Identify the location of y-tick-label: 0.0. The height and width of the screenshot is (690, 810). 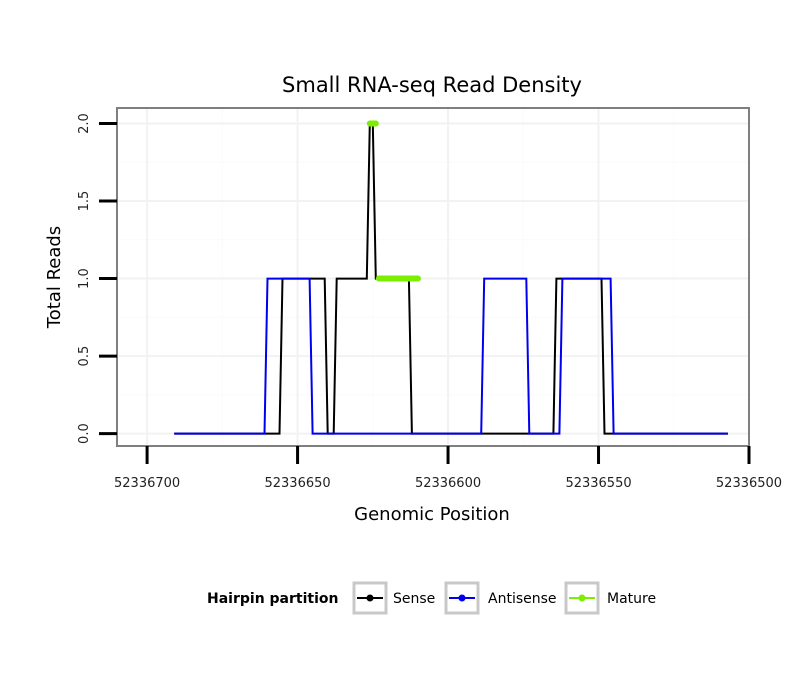
(84, 433).